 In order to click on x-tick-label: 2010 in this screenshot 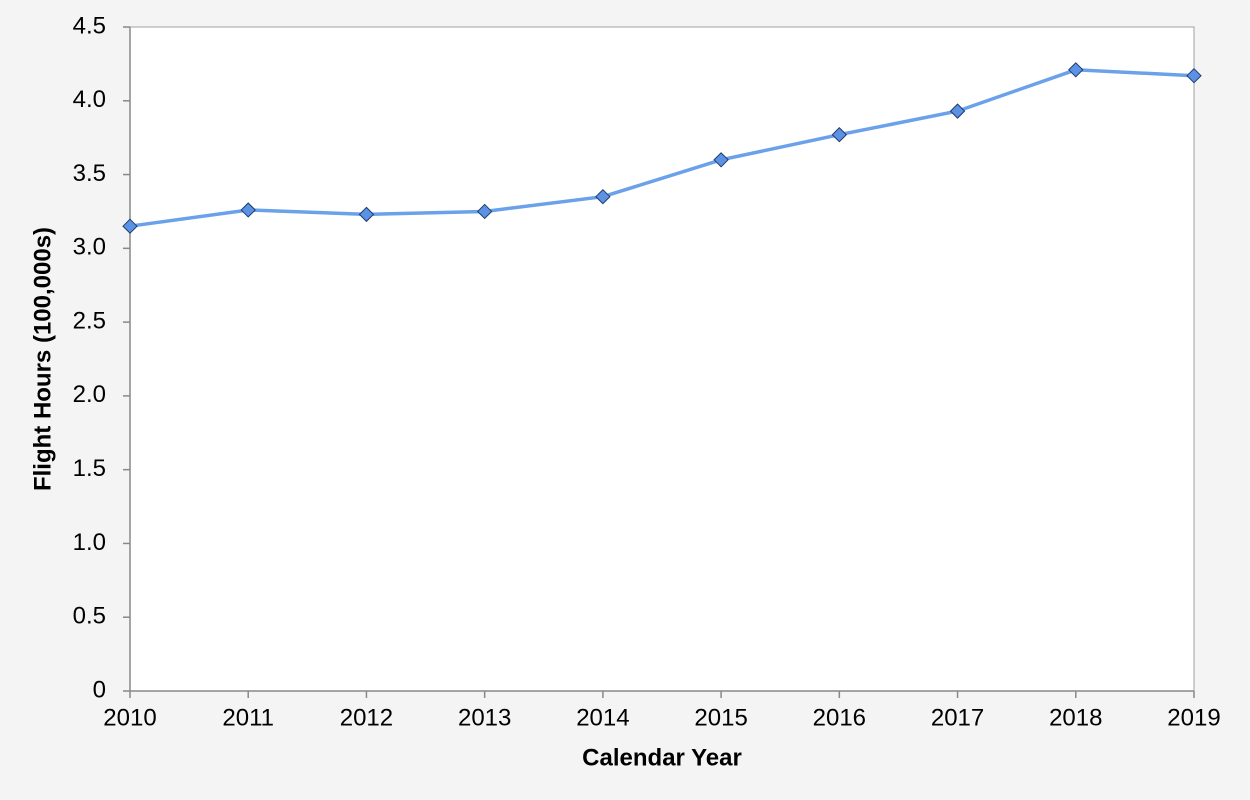, I will do `click(129, 717)`.